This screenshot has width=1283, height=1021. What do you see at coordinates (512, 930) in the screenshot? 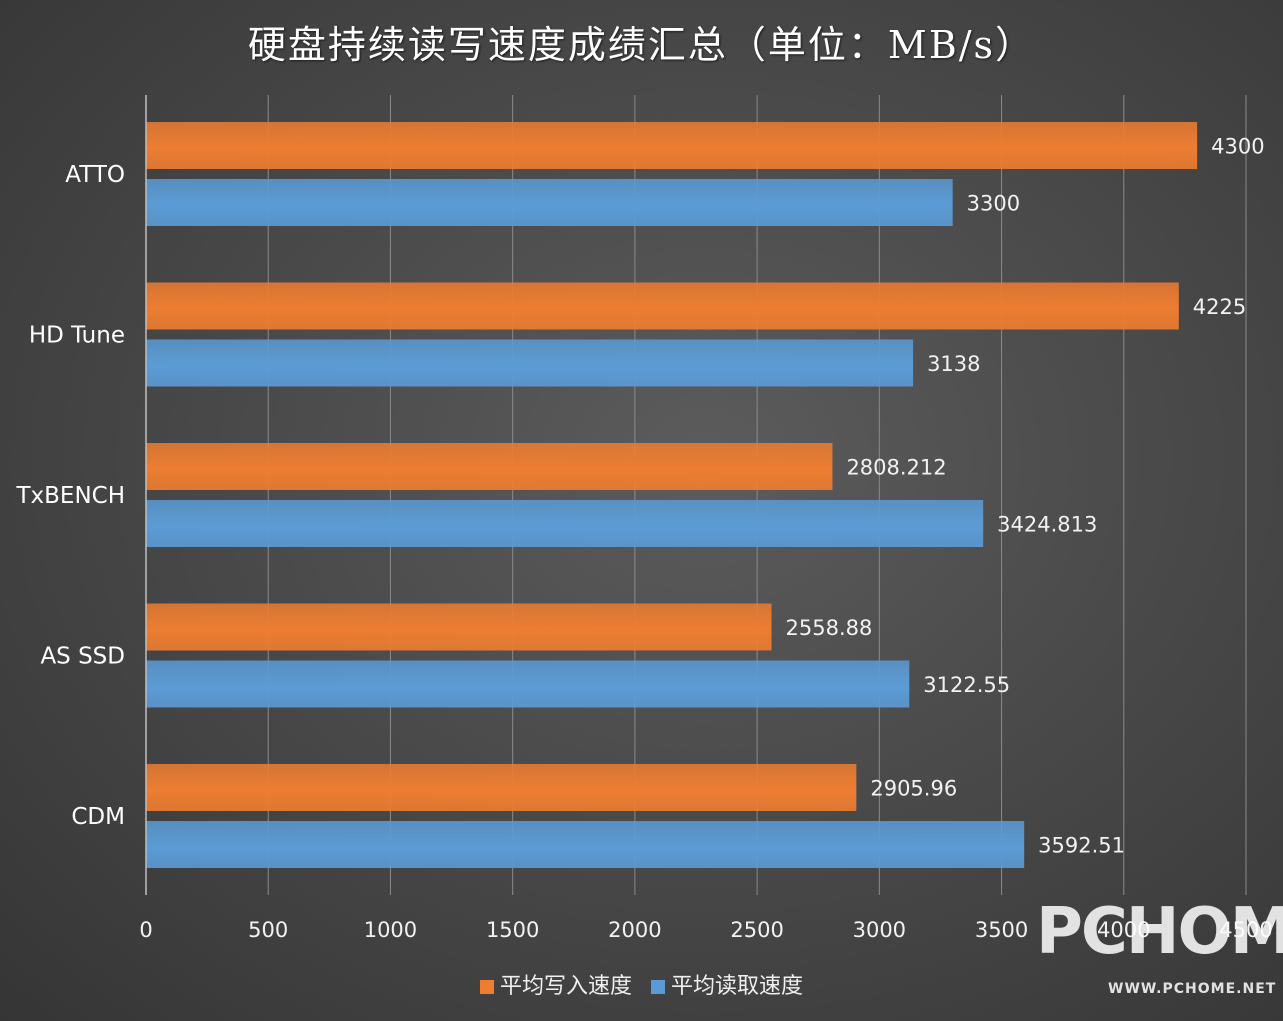
I see `x-tick-label: 1500` at bounding box center [512, 930].